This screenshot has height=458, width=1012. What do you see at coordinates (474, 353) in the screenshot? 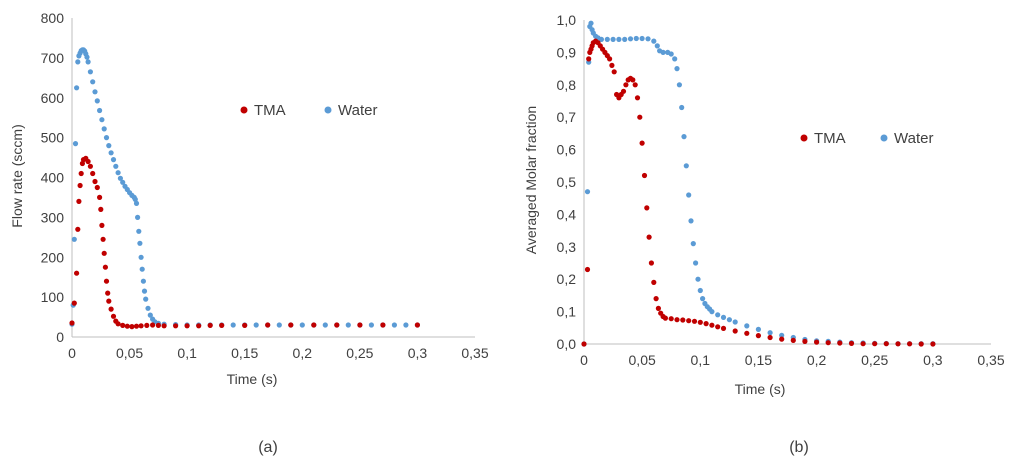
I see `chart-a-x-tick-label: 0,35` at bounding box center [474, 353].